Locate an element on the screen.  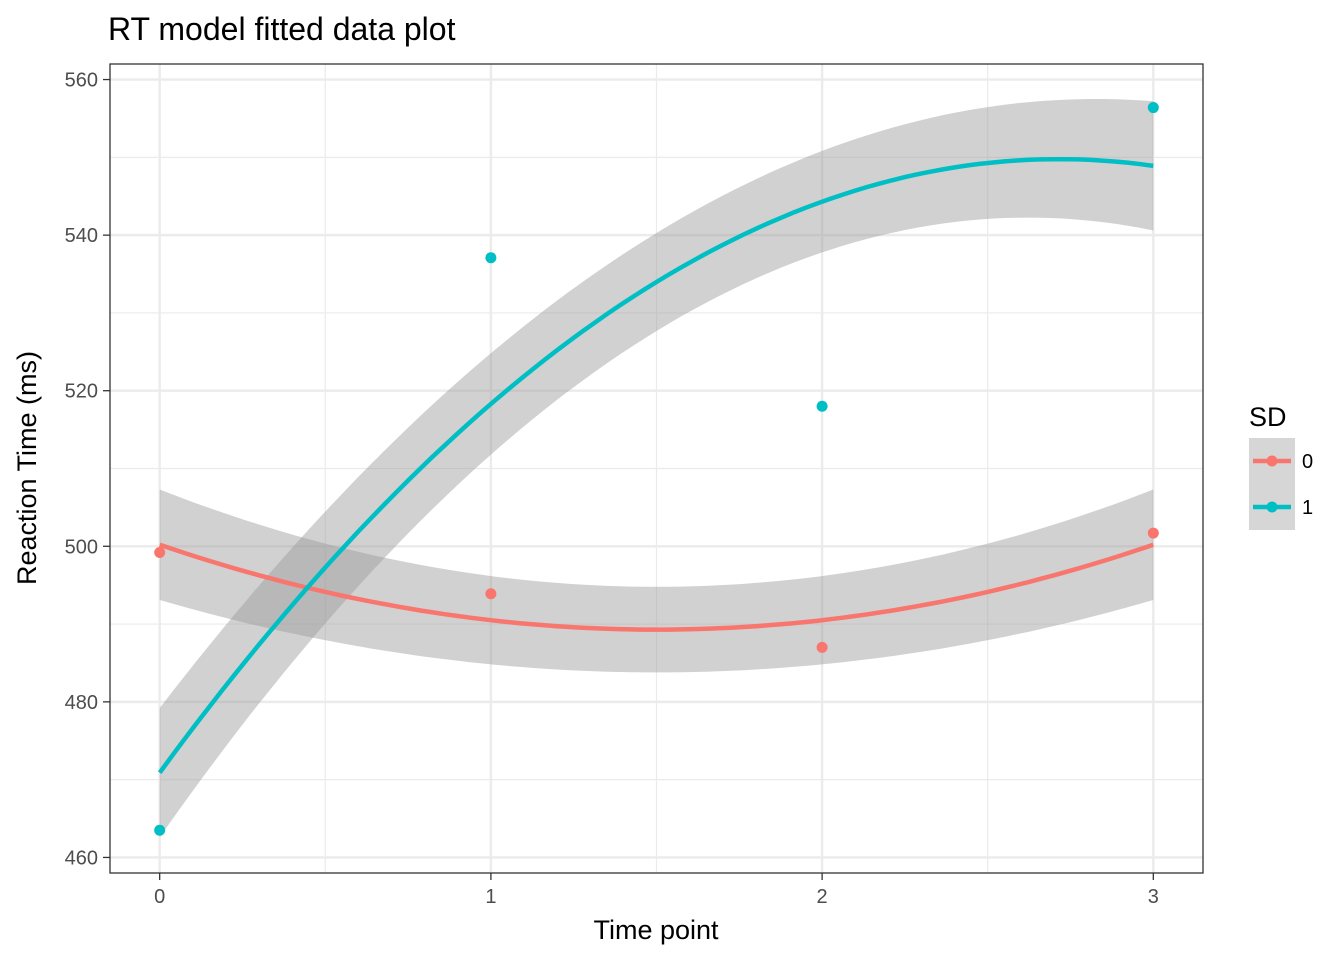
x-tick-label: 3 is located at coordinates (1153, 897).